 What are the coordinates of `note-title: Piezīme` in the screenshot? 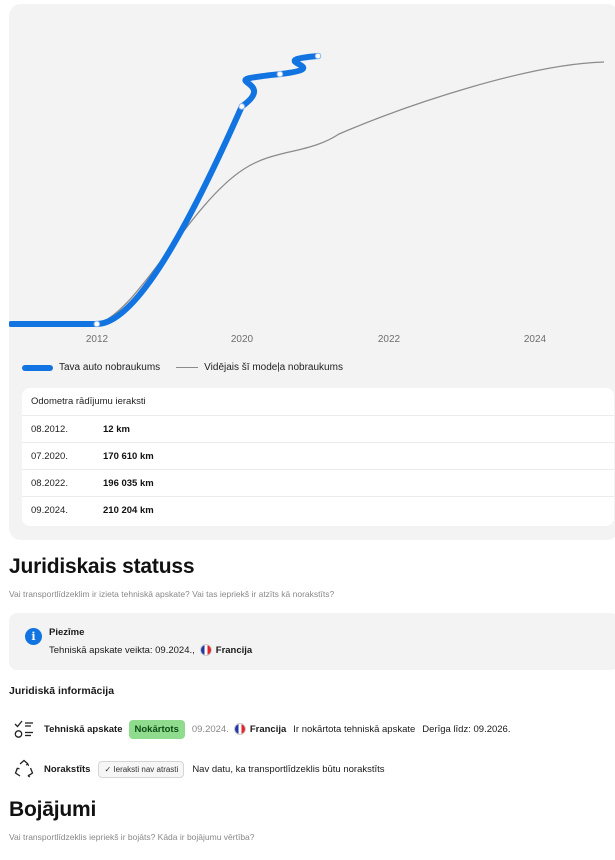 It's located at (67, 632).